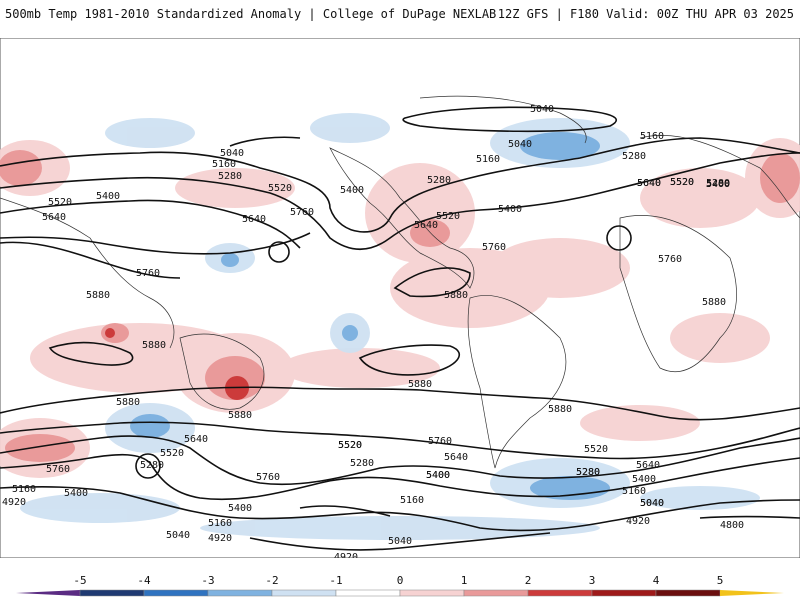  I want to click on anomaly-colorbar: -5 -4 -3 -2 -1 0 1 2 3 4 5, so click(400, 585).